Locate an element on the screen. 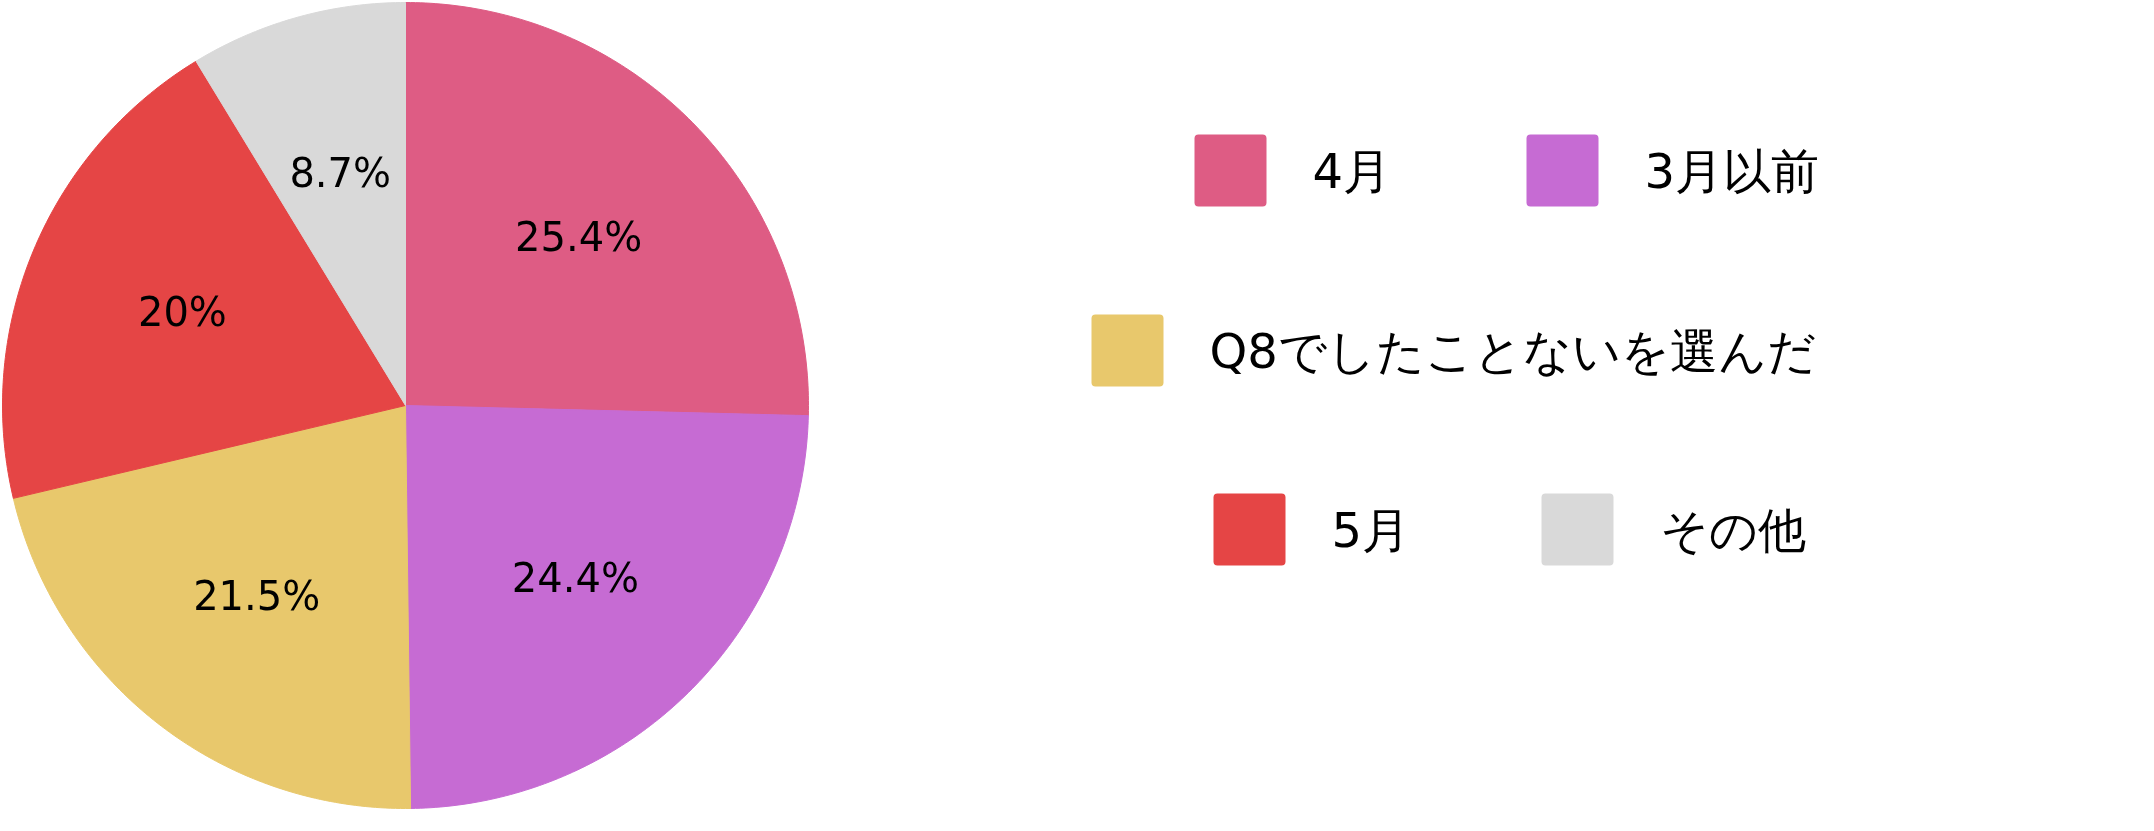  data-label: 25.4% is located at coordinates (579, 236).